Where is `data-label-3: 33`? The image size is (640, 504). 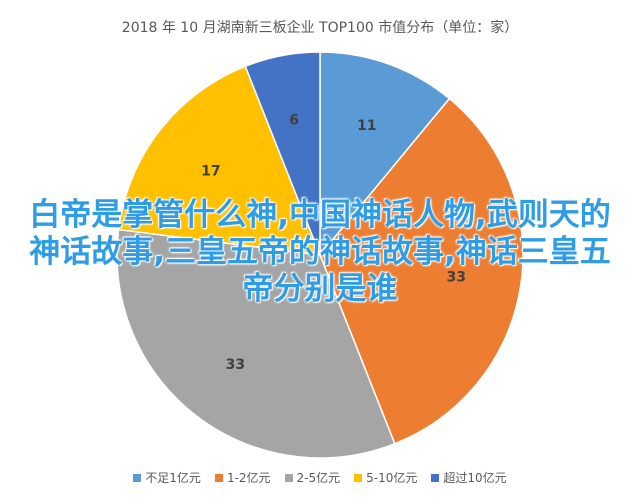 data-label-3: 33 is located at coordinates (235, 365).